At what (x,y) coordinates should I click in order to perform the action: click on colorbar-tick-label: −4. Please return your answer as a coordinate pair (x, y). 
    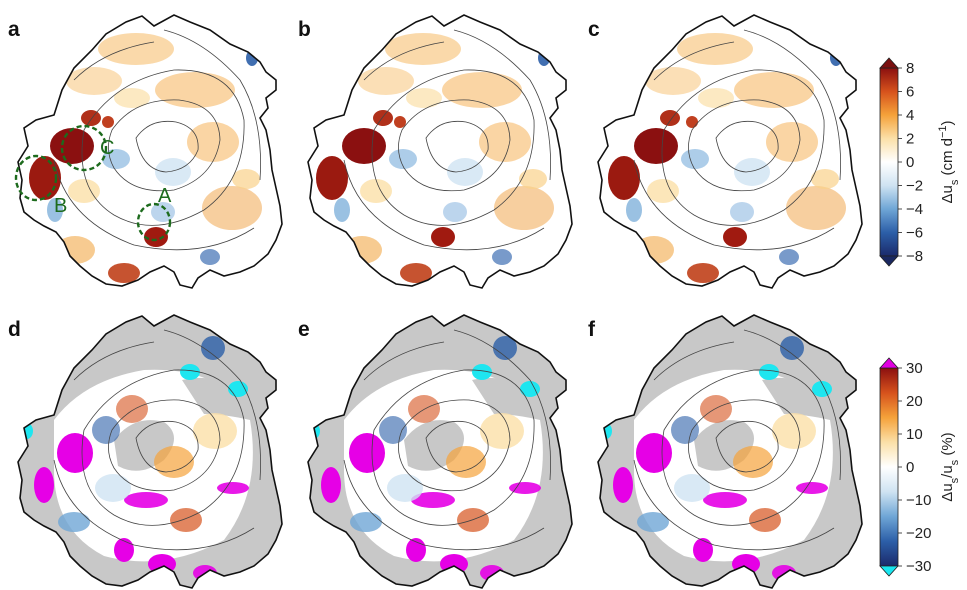
    Looking at the image, I should click on (914, 209).